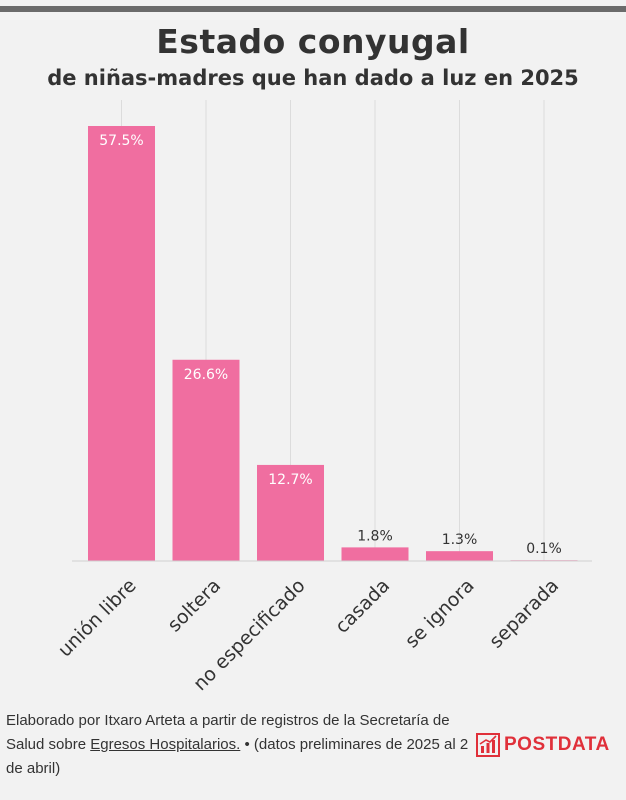 This screenshot has width=626, height=800. Describe the element at coordinates (290, 480) in the screenshot. I see `value-label: 12.7%` at that location.